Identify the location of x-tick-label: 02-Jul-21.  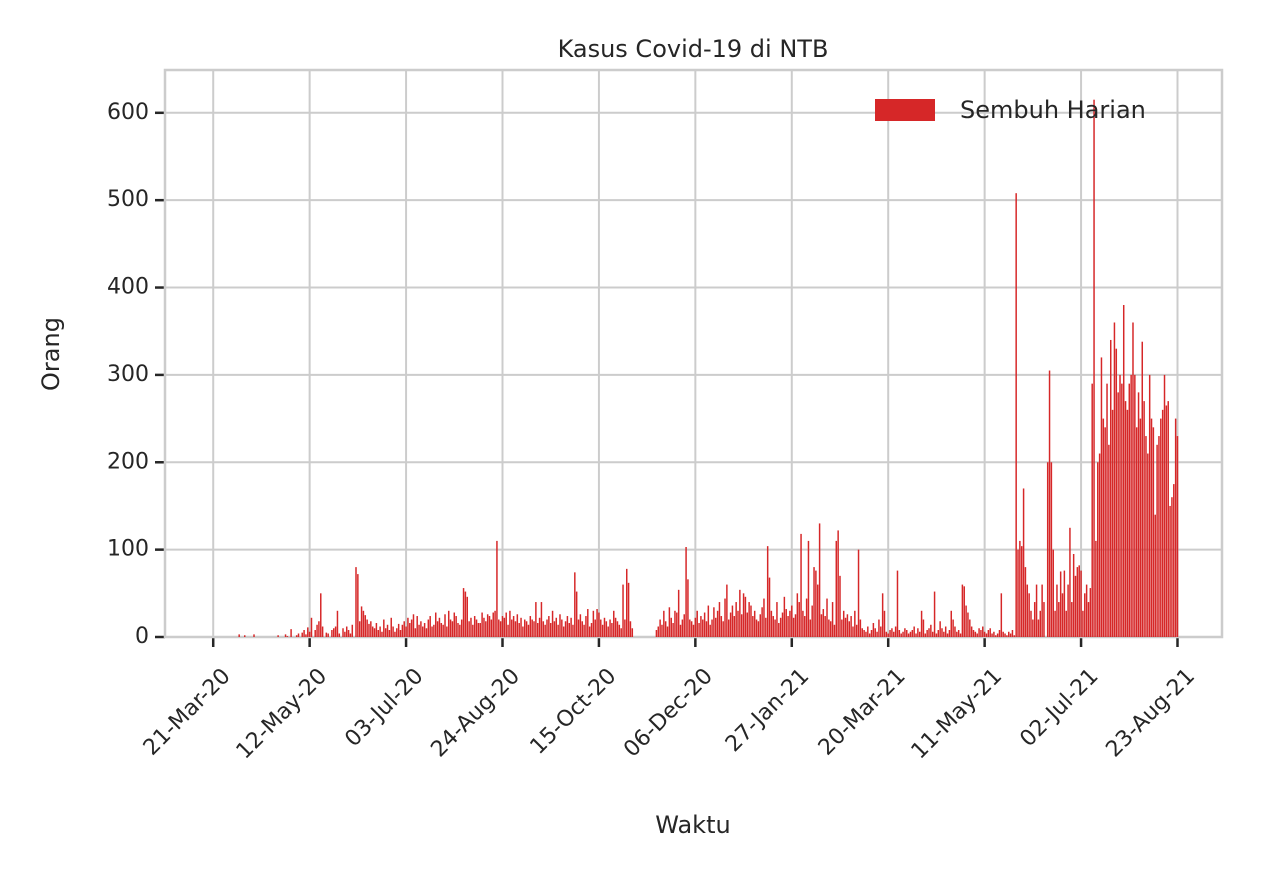
(1059, 708).